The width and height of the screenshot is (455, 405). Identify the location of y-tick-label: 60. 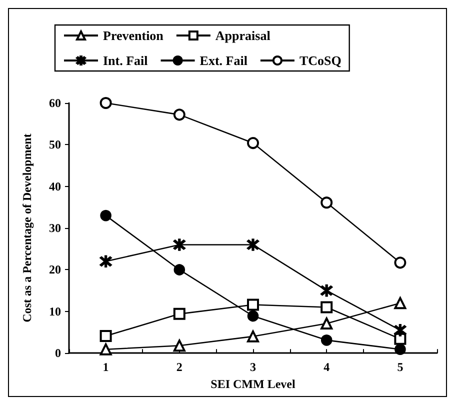
(55, 103).